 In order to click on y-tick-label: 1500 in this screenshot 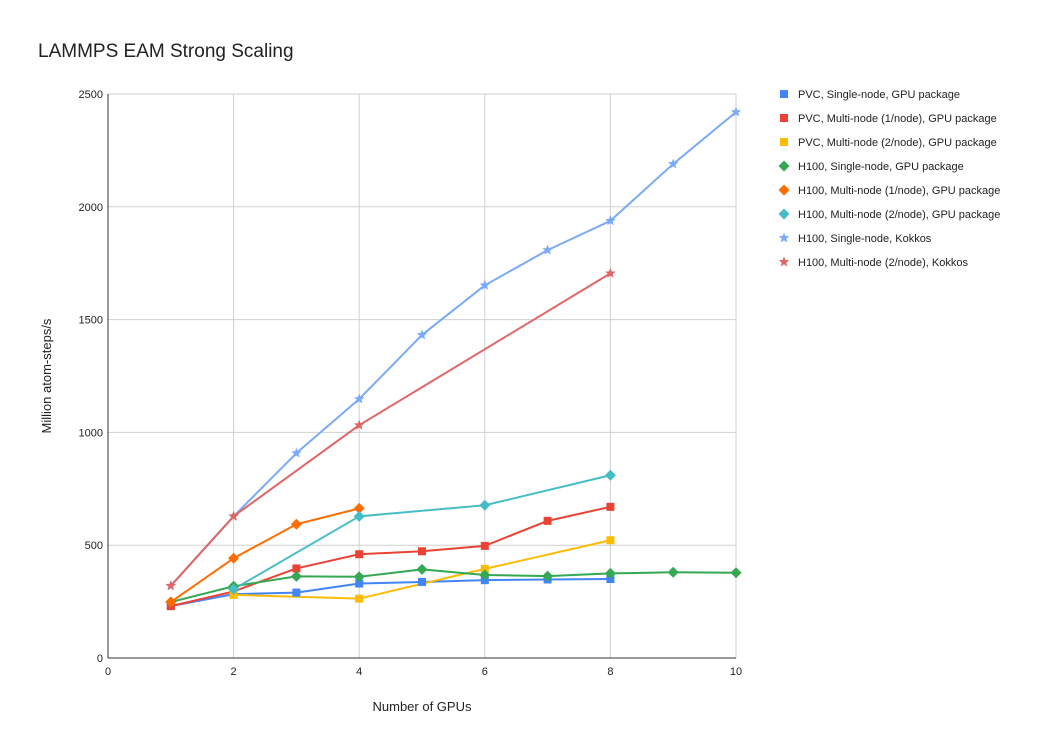, I will do `click(91, 321)`.